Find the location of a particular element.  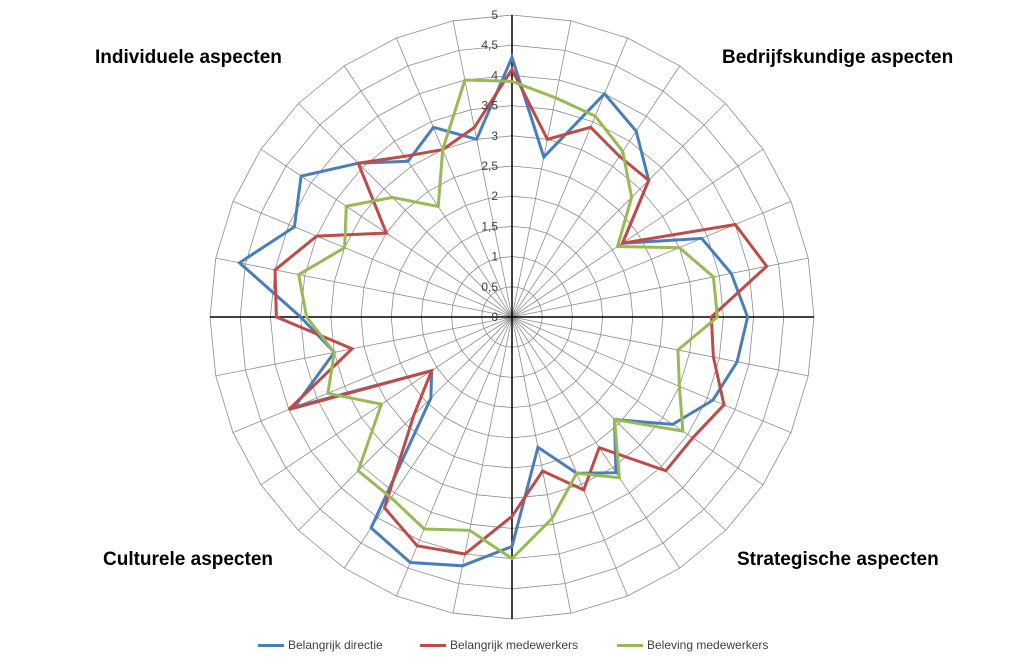

tick-label: 1,5 is located at coordinates (489, 226).